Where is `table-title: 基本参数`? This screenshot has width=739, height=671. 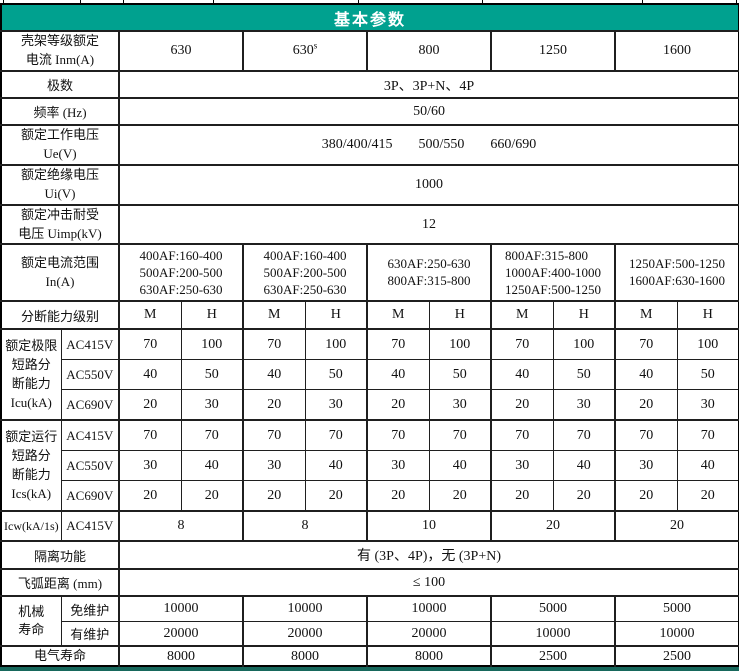
table-title: 基本参数 is located at coordinates (369, 17).